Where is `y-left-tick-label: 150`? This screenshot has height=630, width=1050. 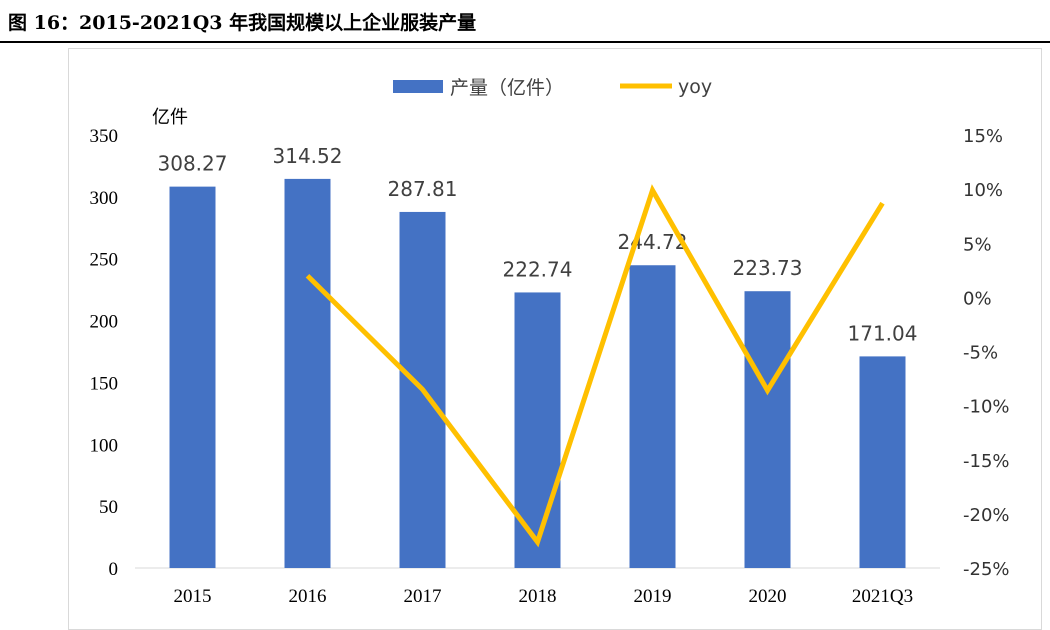
y-left-tick-label: 150 is located at coordinates (104, 383).